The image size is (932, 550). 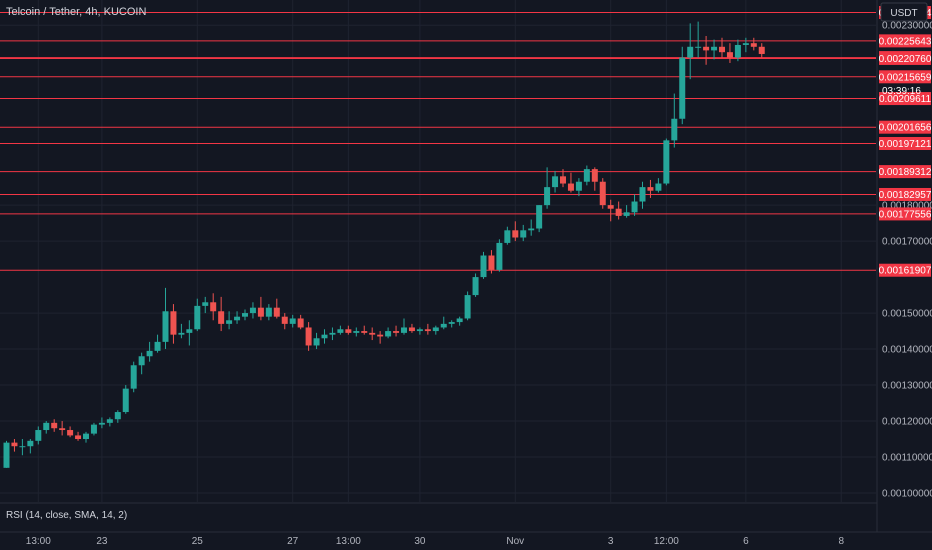 What do you see at coordinates (66, 515) in the screenshot?
I see `rsi-indicator-label: RSI (14, close, SMA, 14, 2)` at bounding box center [66, 515].